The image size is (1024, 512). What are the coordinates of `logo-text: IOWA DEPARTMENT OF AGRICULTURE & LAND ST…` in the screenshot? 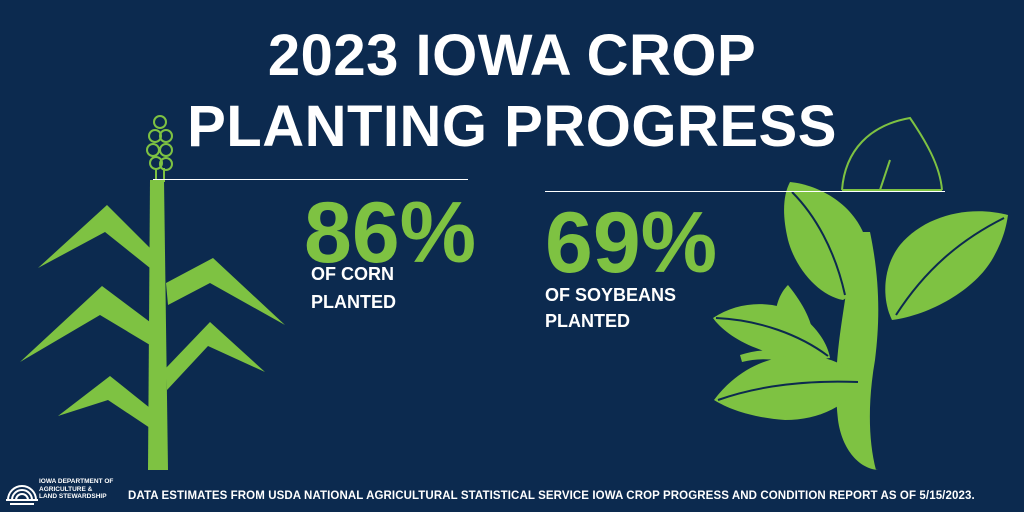 It's located at (76, 489).